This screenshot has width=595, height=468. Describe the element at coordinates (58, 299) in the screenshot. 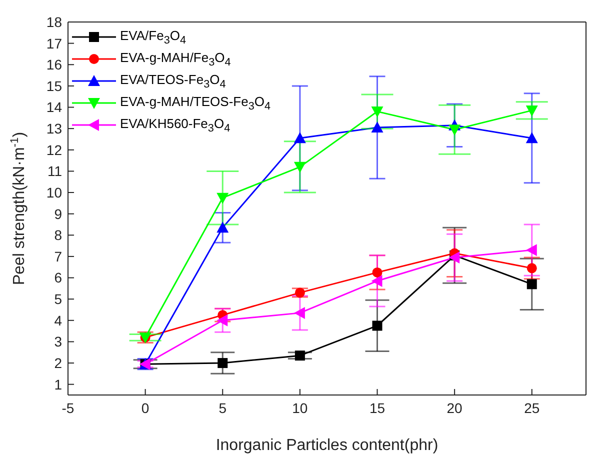

I see `y-tick-label: 5` at that location.